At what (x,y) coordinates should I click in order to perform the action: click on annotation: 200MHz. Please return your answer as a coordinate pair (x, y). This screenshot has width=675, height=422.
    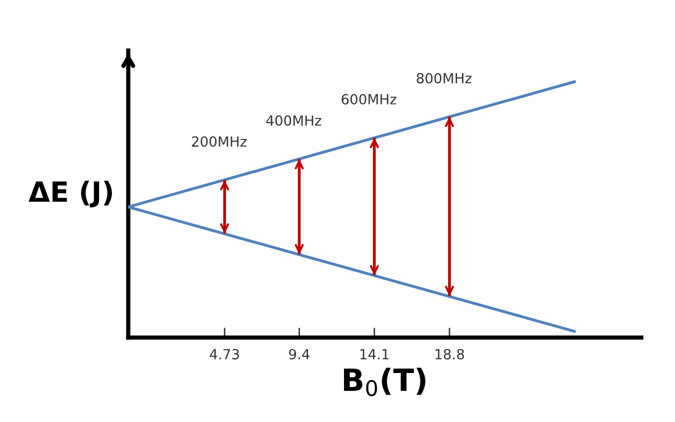
    Looking at the image, I should click on (219, 141).